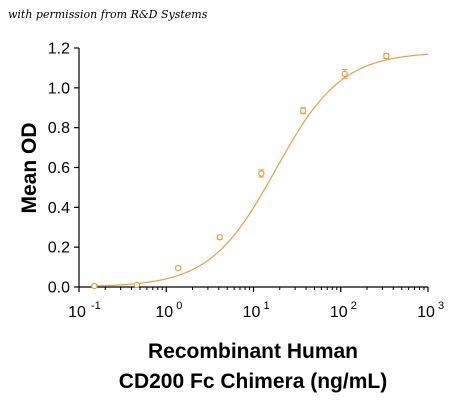 Image resolution: width=450 pixels, height=415 pixels. I want to click on x-axis-title-line-2: CD200 Fc Chimera (ng/mL), so click(253, 381).